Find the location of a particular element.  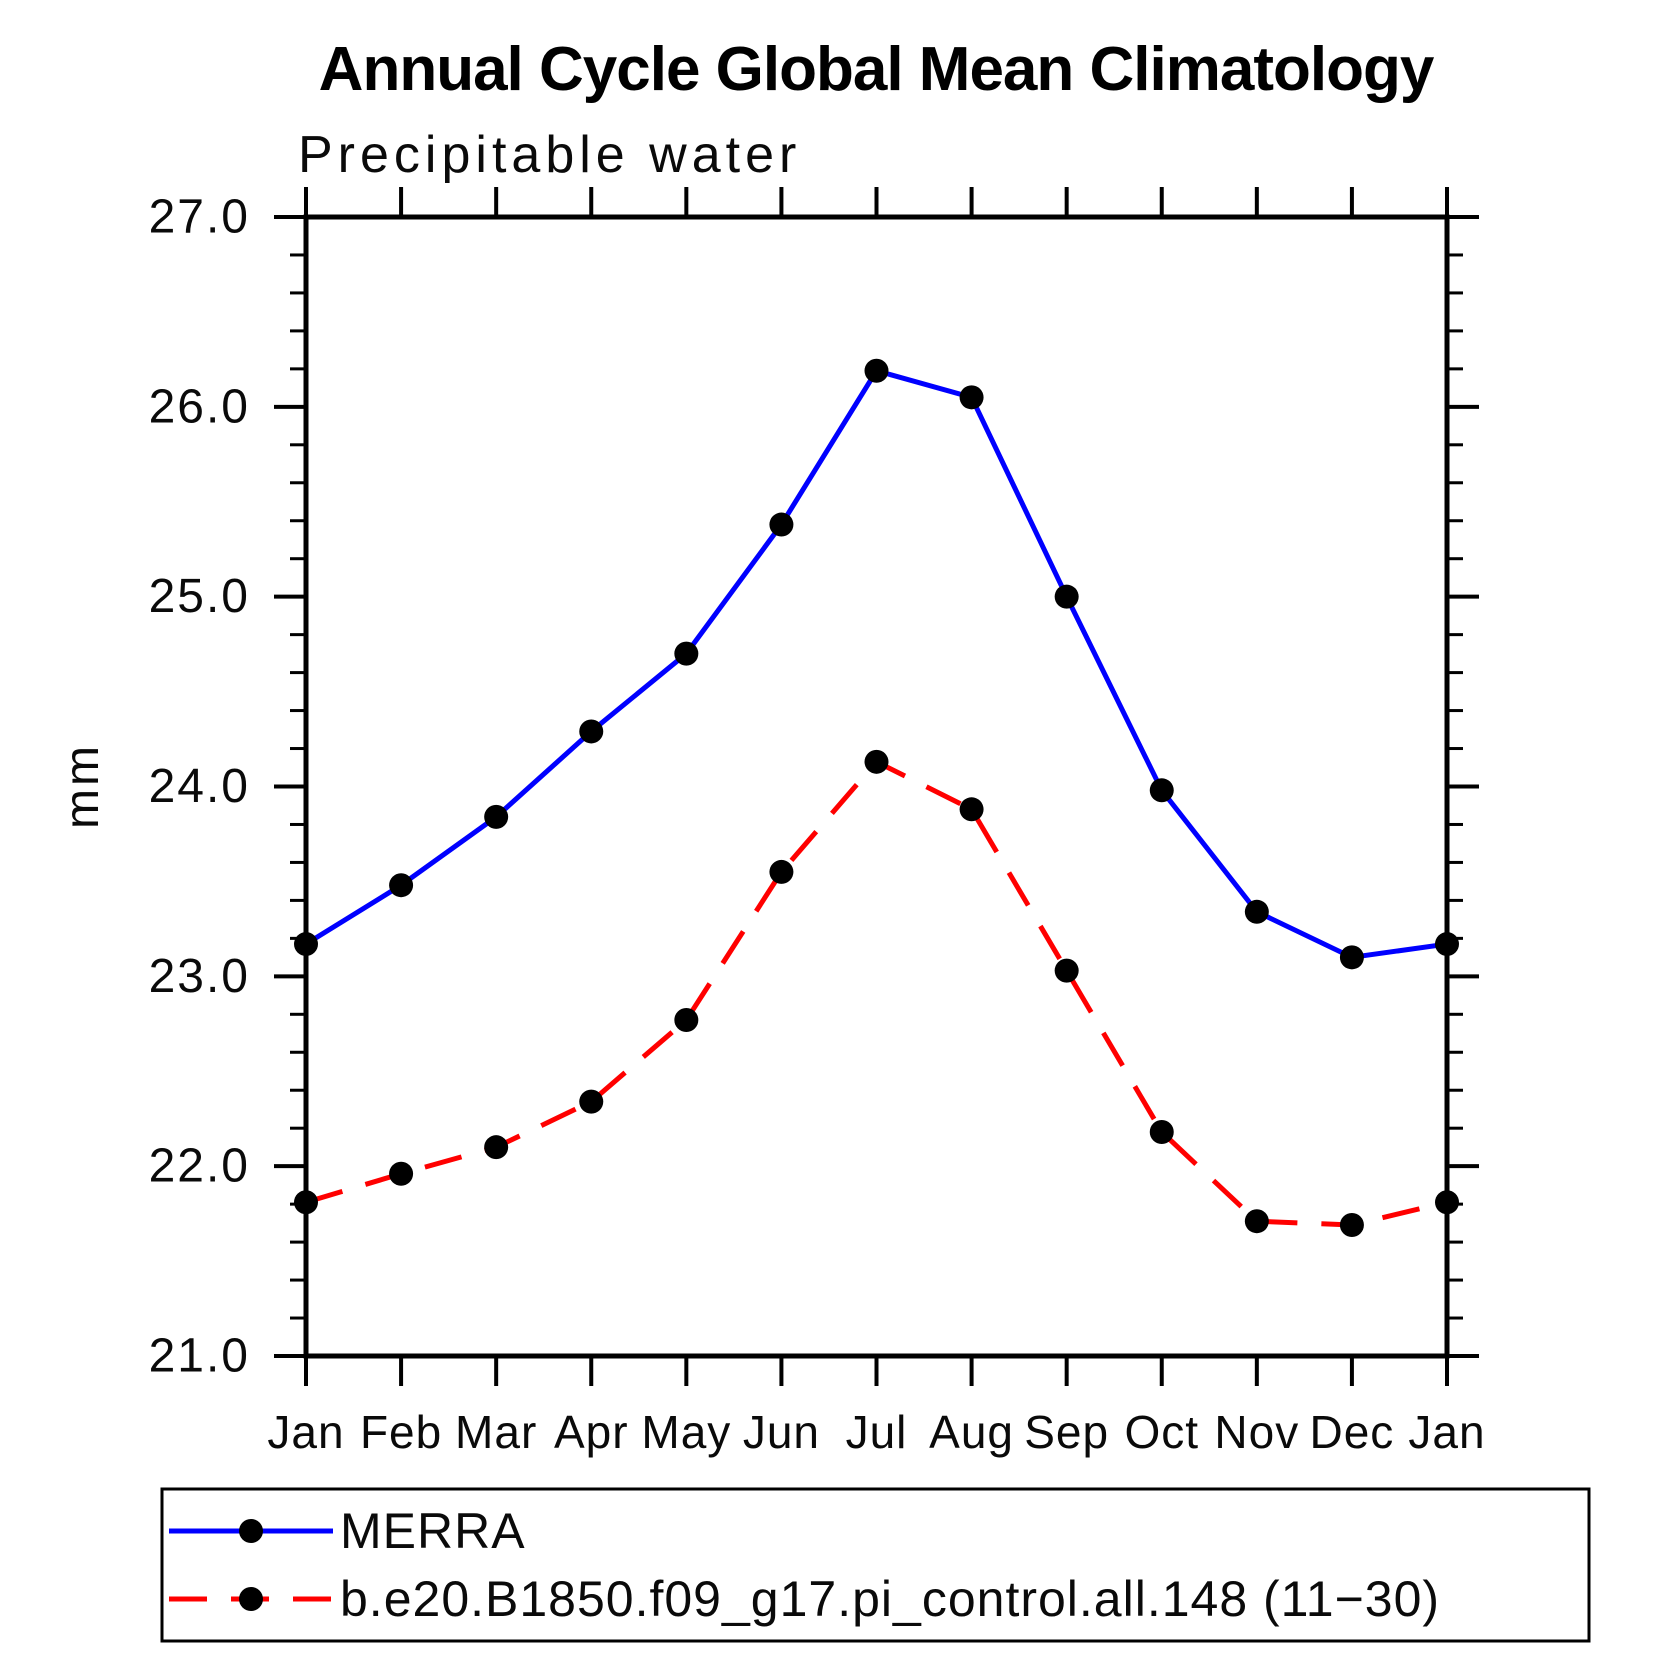

x-tick-label: Jul is located at coordinates (877, 1432).